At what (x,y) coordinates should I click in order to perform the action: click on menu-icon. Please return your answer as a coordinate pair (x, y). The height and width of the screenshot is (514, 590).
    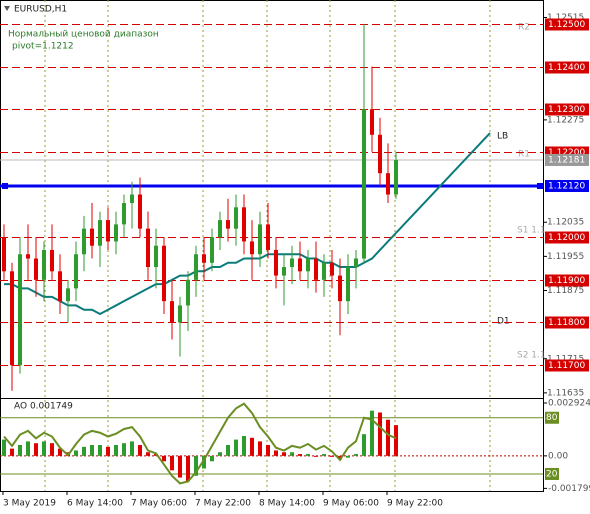
    Looking at the image, I should click on (7, 8).